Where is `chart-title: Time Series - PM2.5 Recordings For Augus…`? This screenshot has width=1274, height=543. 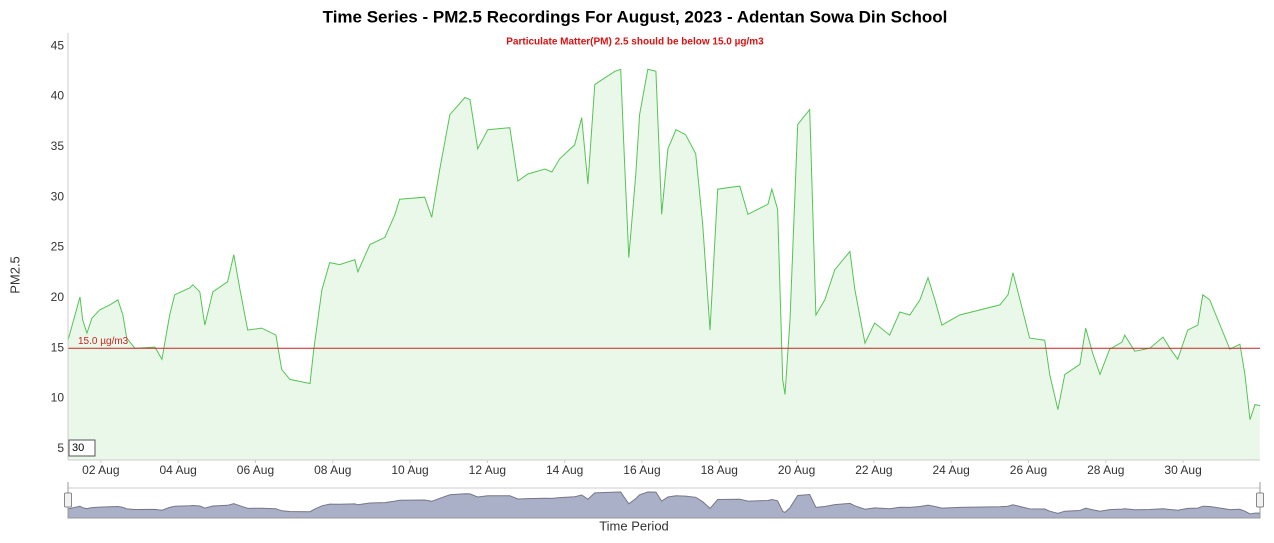 chart-title: Time Series - PM2.5 Recordings For Augus… is located at coordinates (635, 16).